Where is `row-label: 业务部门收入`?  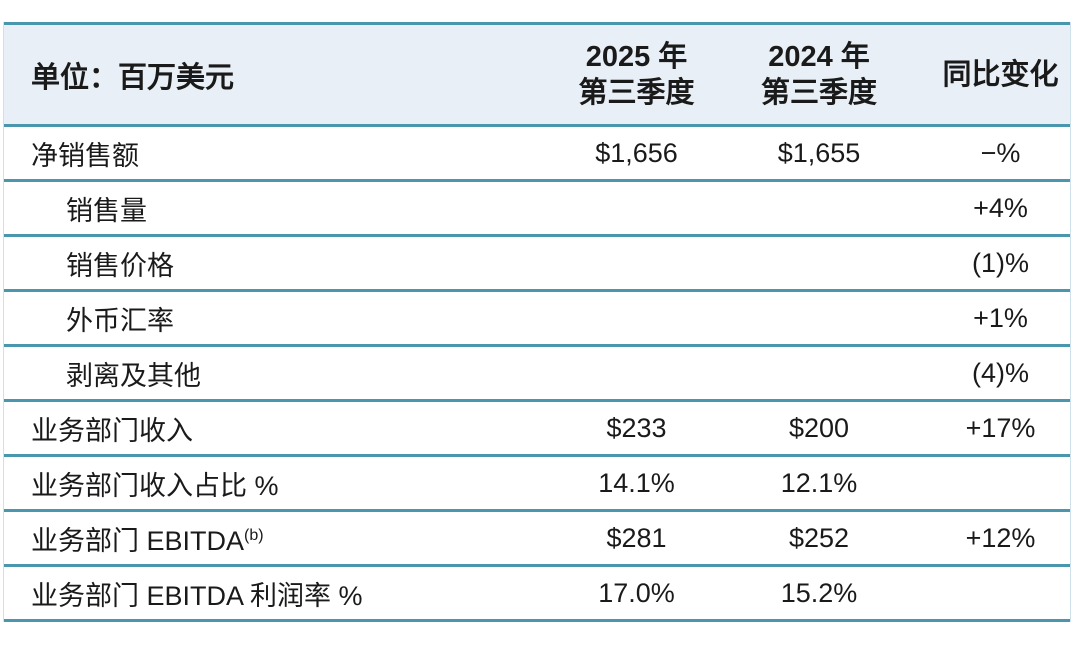
row-label: 业务部门收入 is located at coordinates (112, 430).